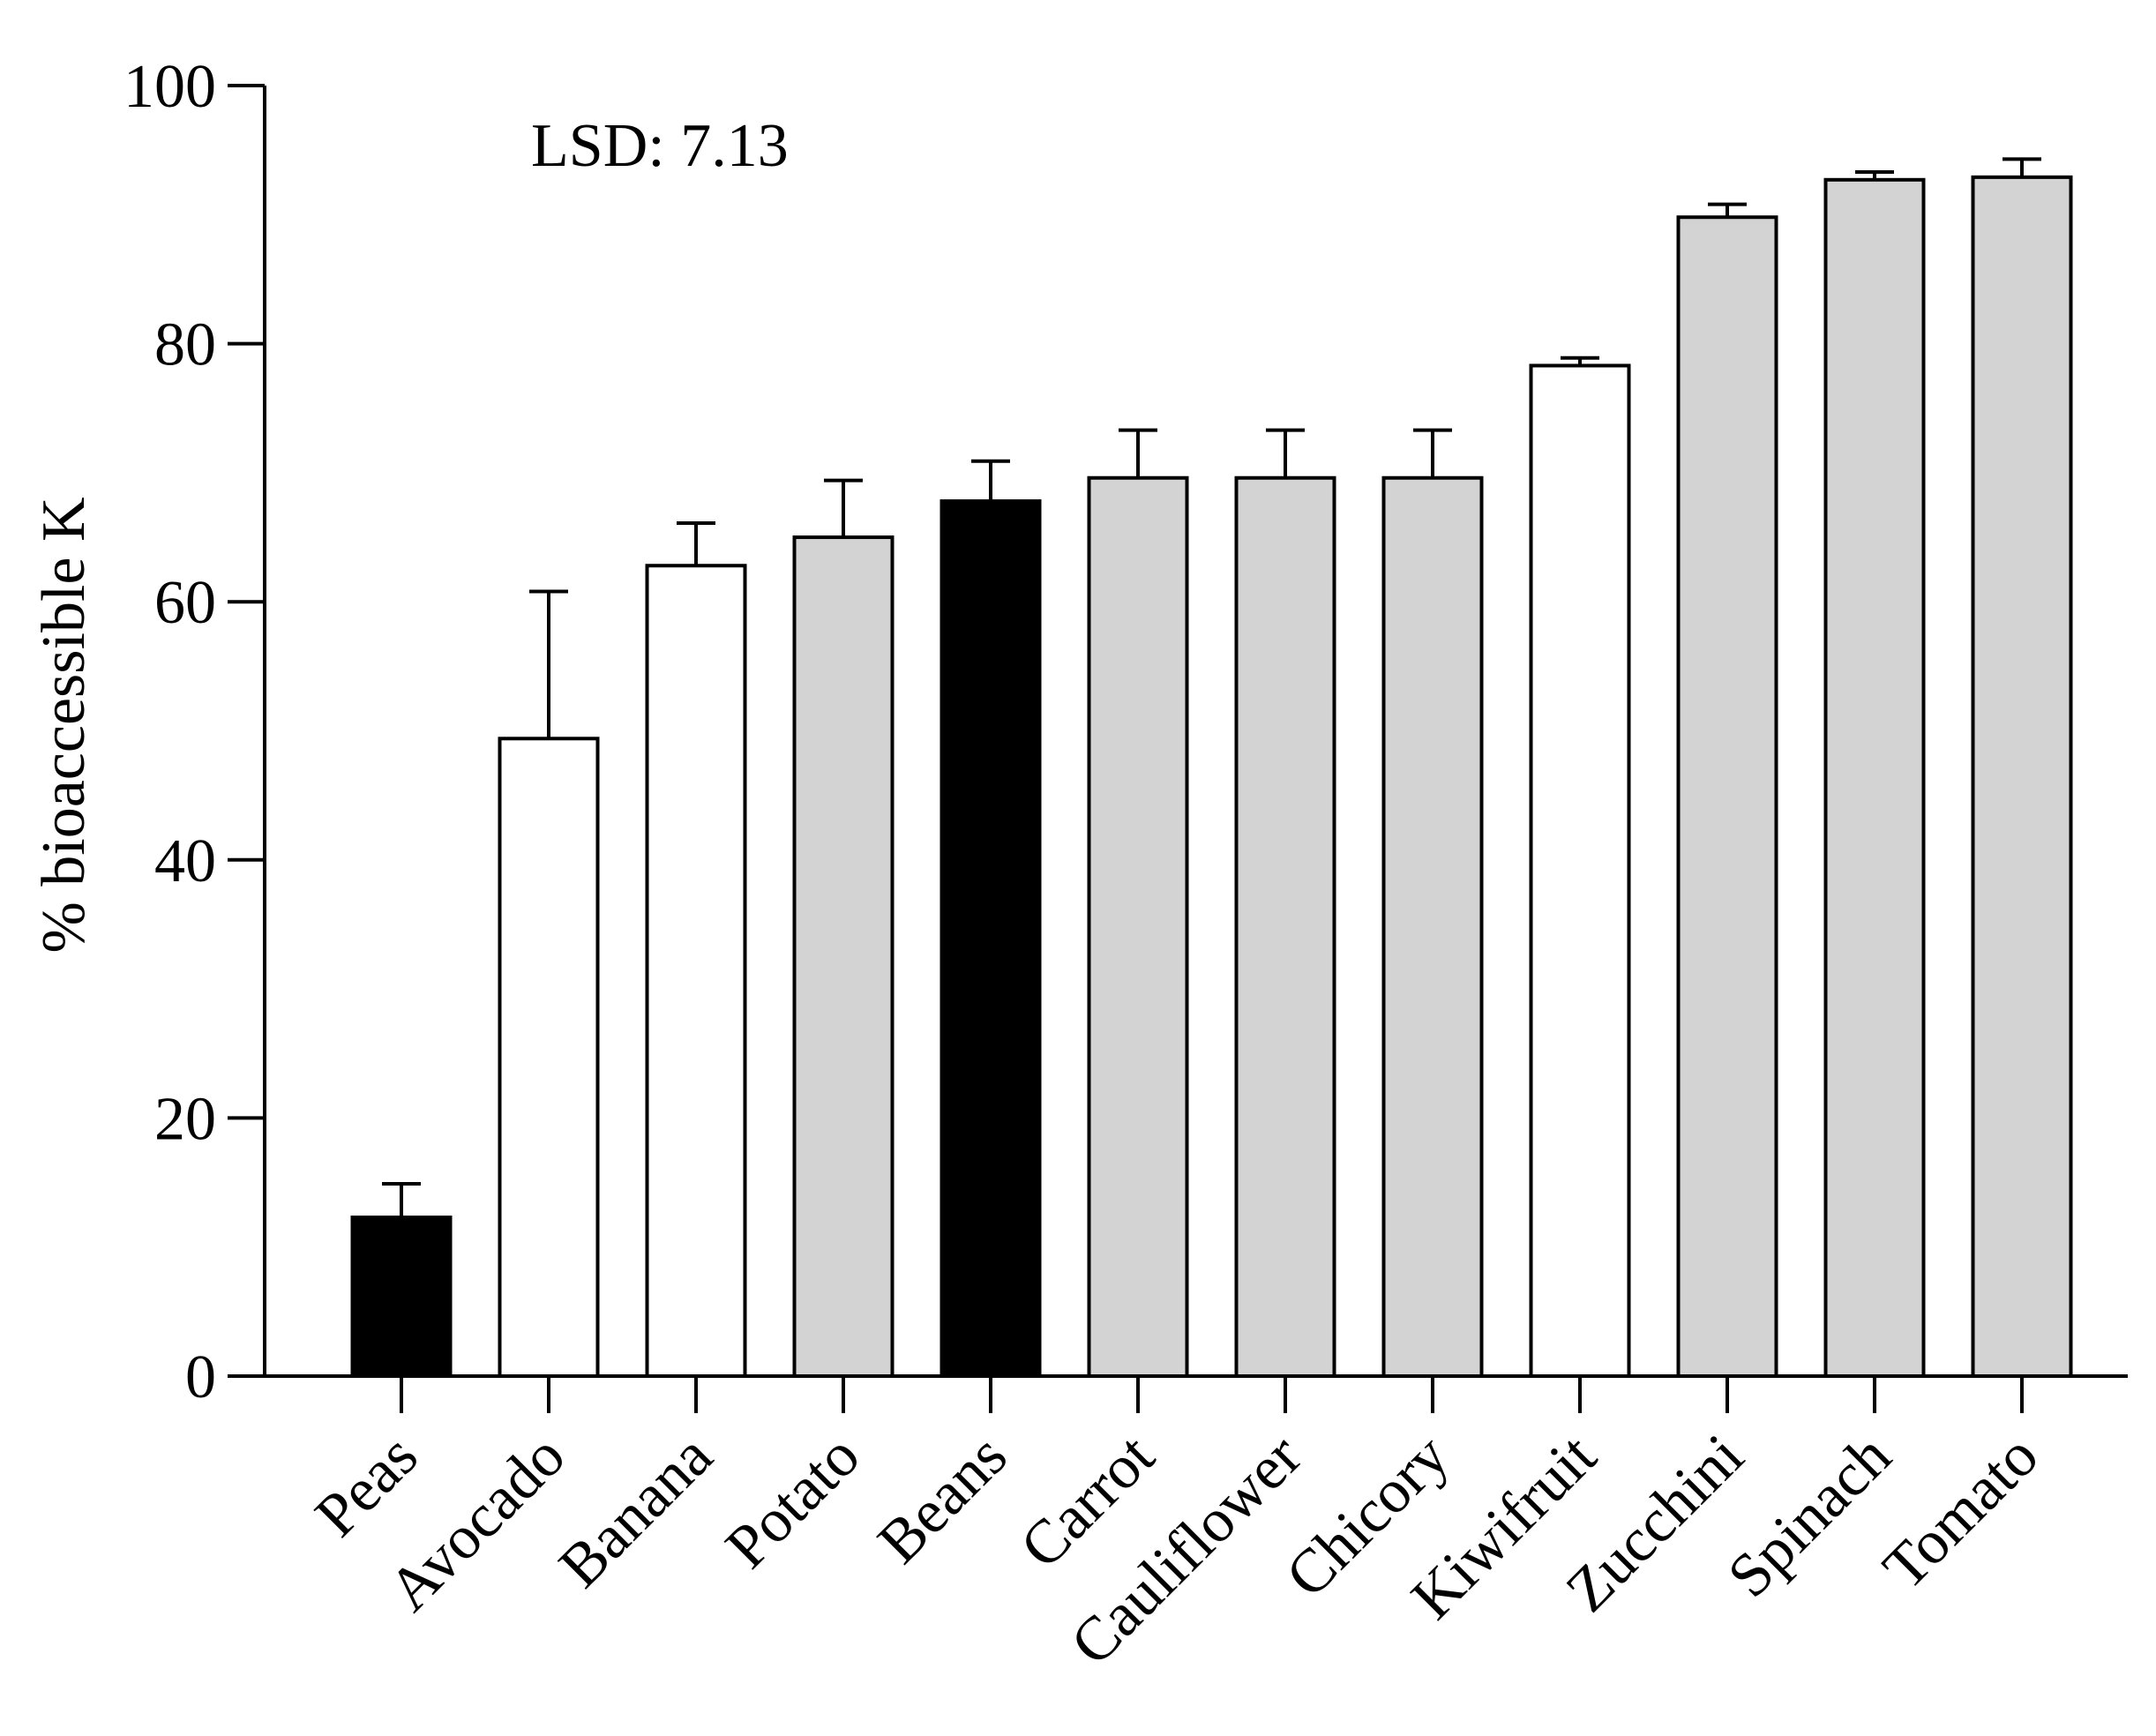  I want to click on x-tick-label-tomato: Tomato, so click(1960, 1512).